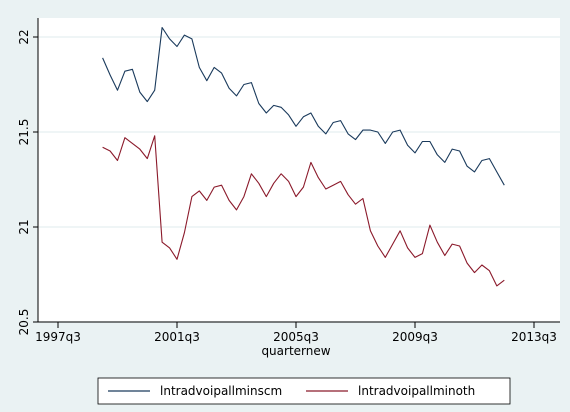  What do you see at coordinates (295, 351) in the screenshot?
I see `x-axis-title: quarternew` at bounding box center [295, 351].